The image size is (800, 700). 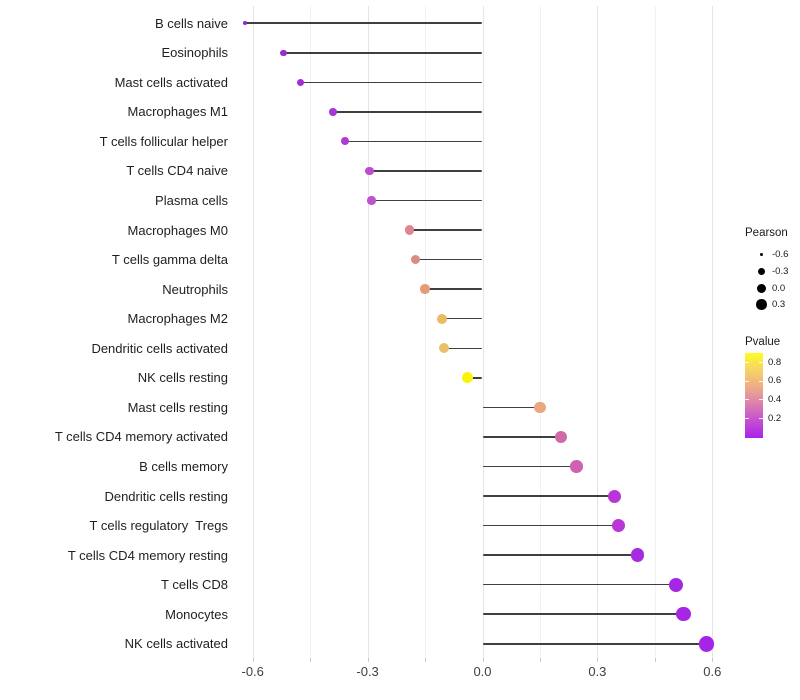 I want to click on pvalue-colorbar-tick-label: 0.8, so click(x=775, y=362).